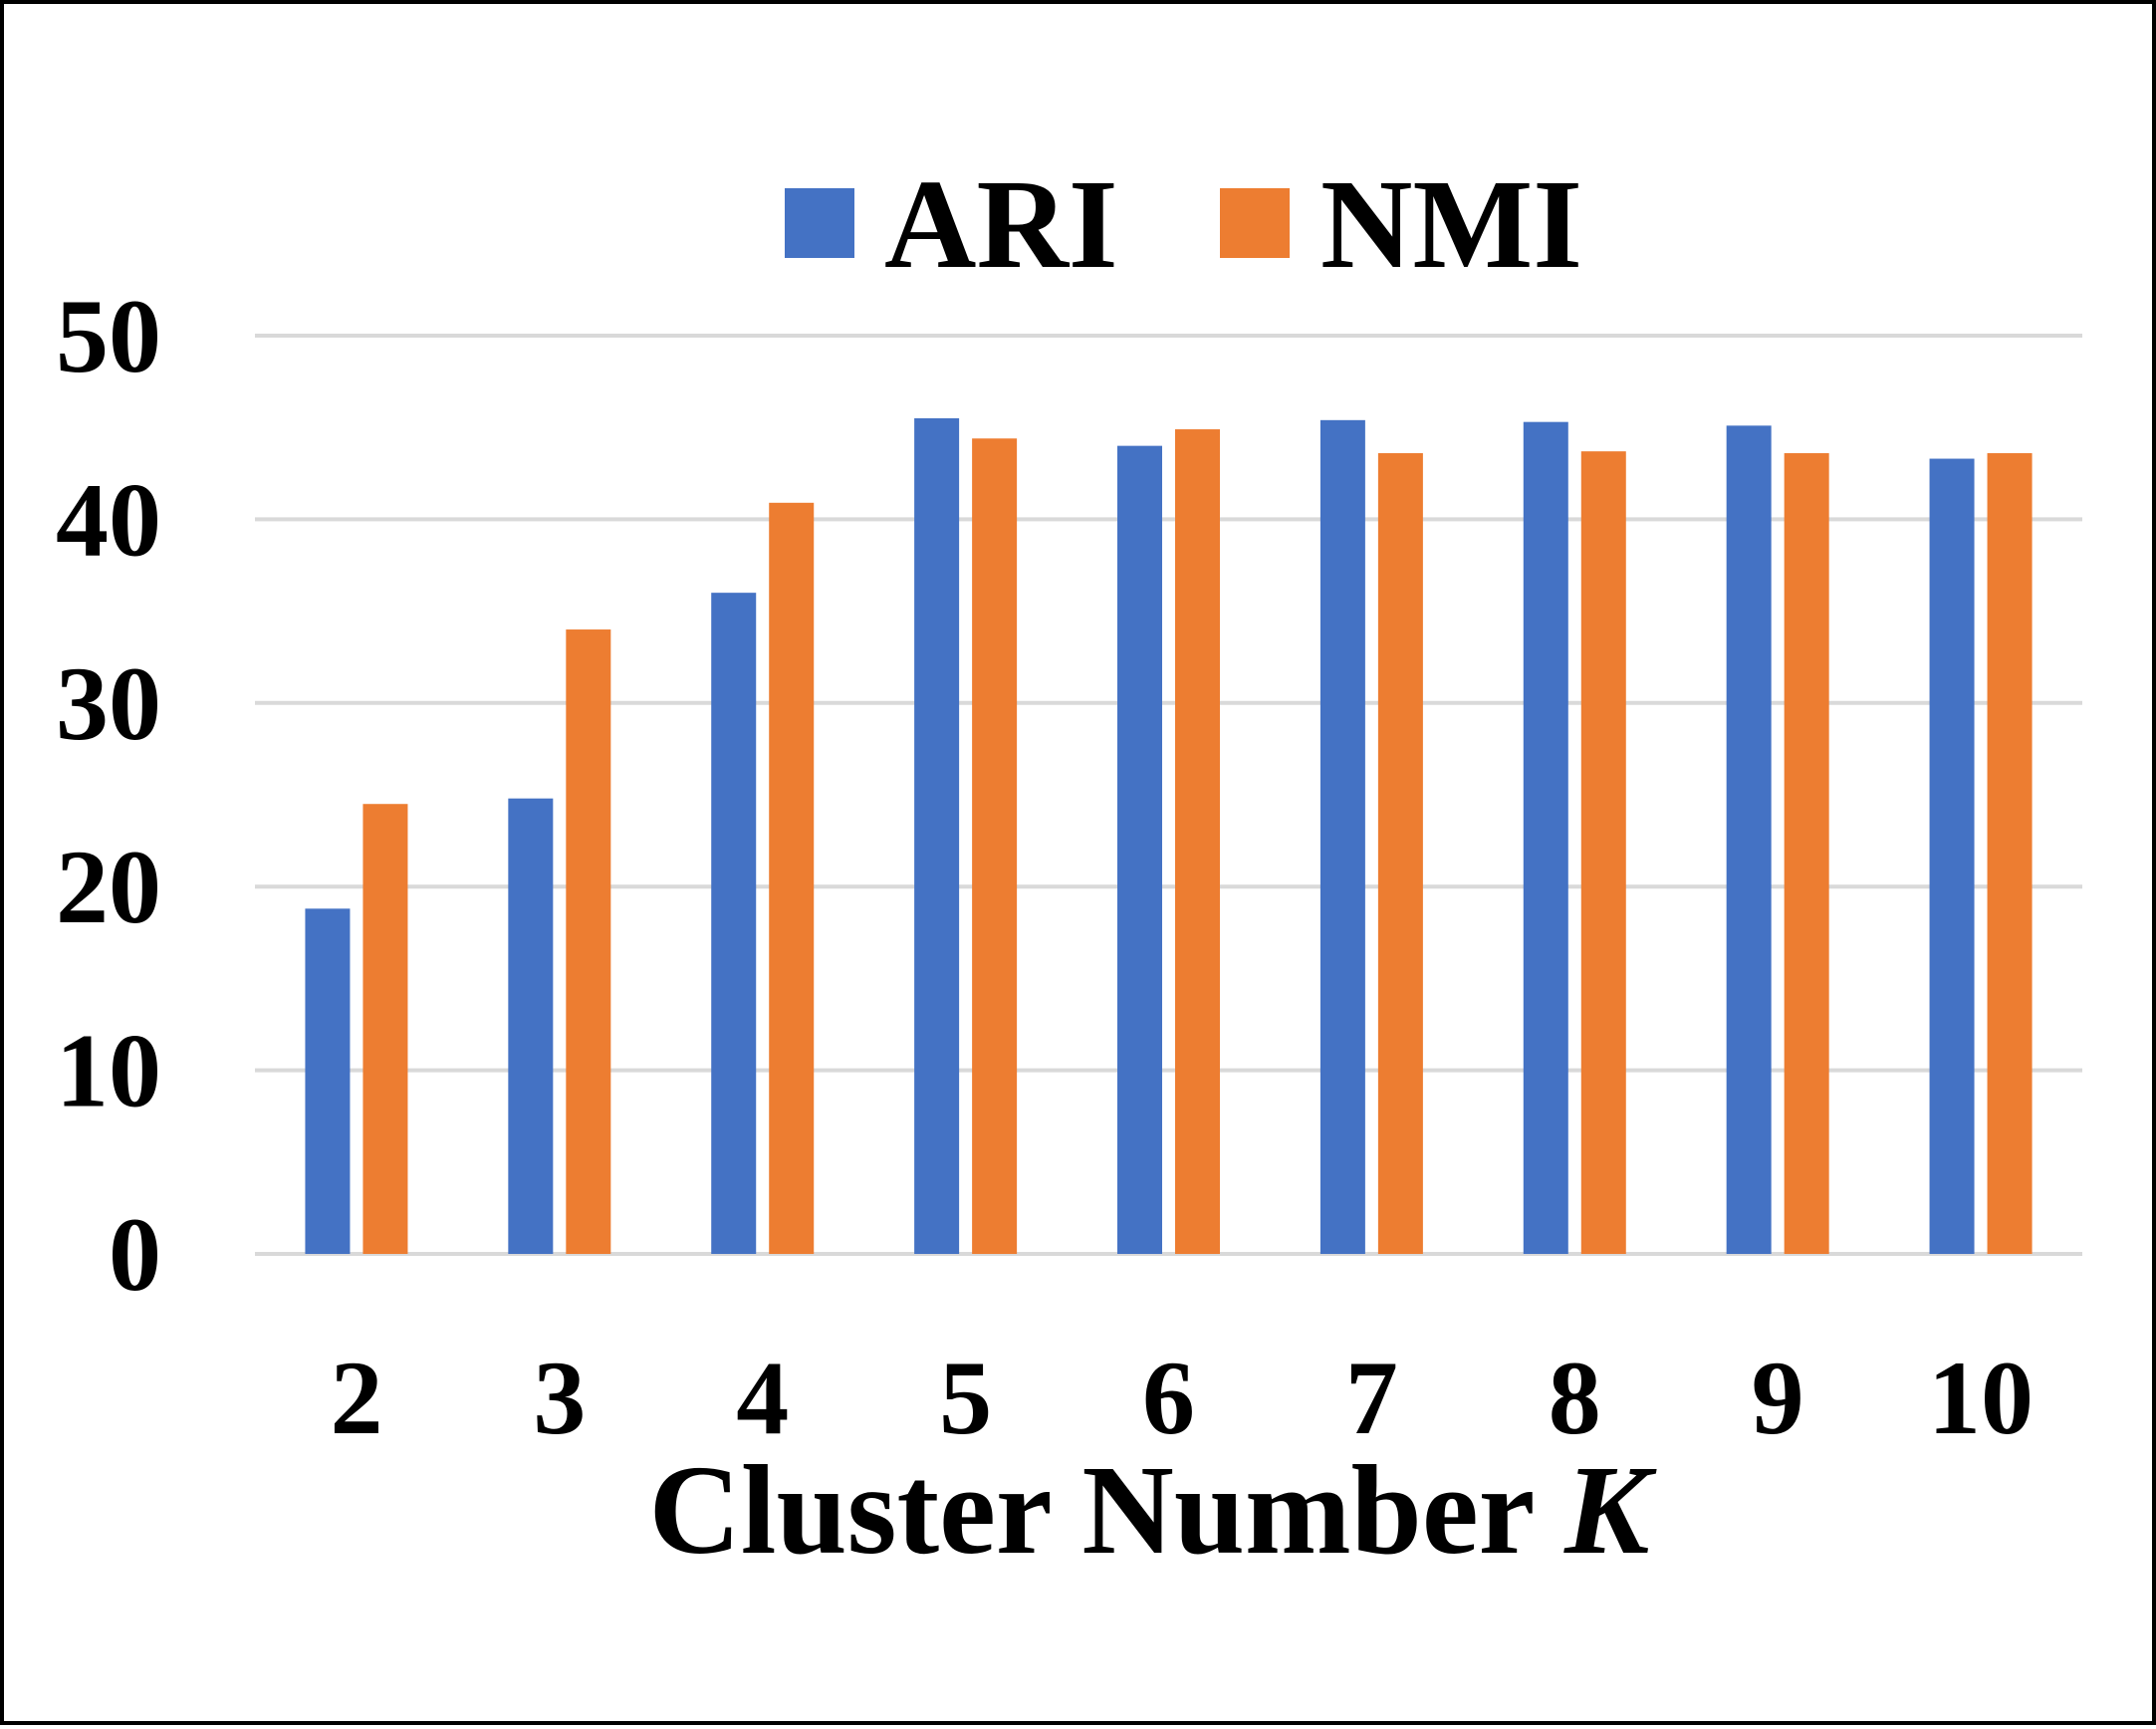 Image resolution: width=2156 pixels, height=1729 pixels. What do you see at coordinates (1451, 224) in the screenshot?
I see `legend-label-nmi: NMI` at bounding box center [1451, 224].